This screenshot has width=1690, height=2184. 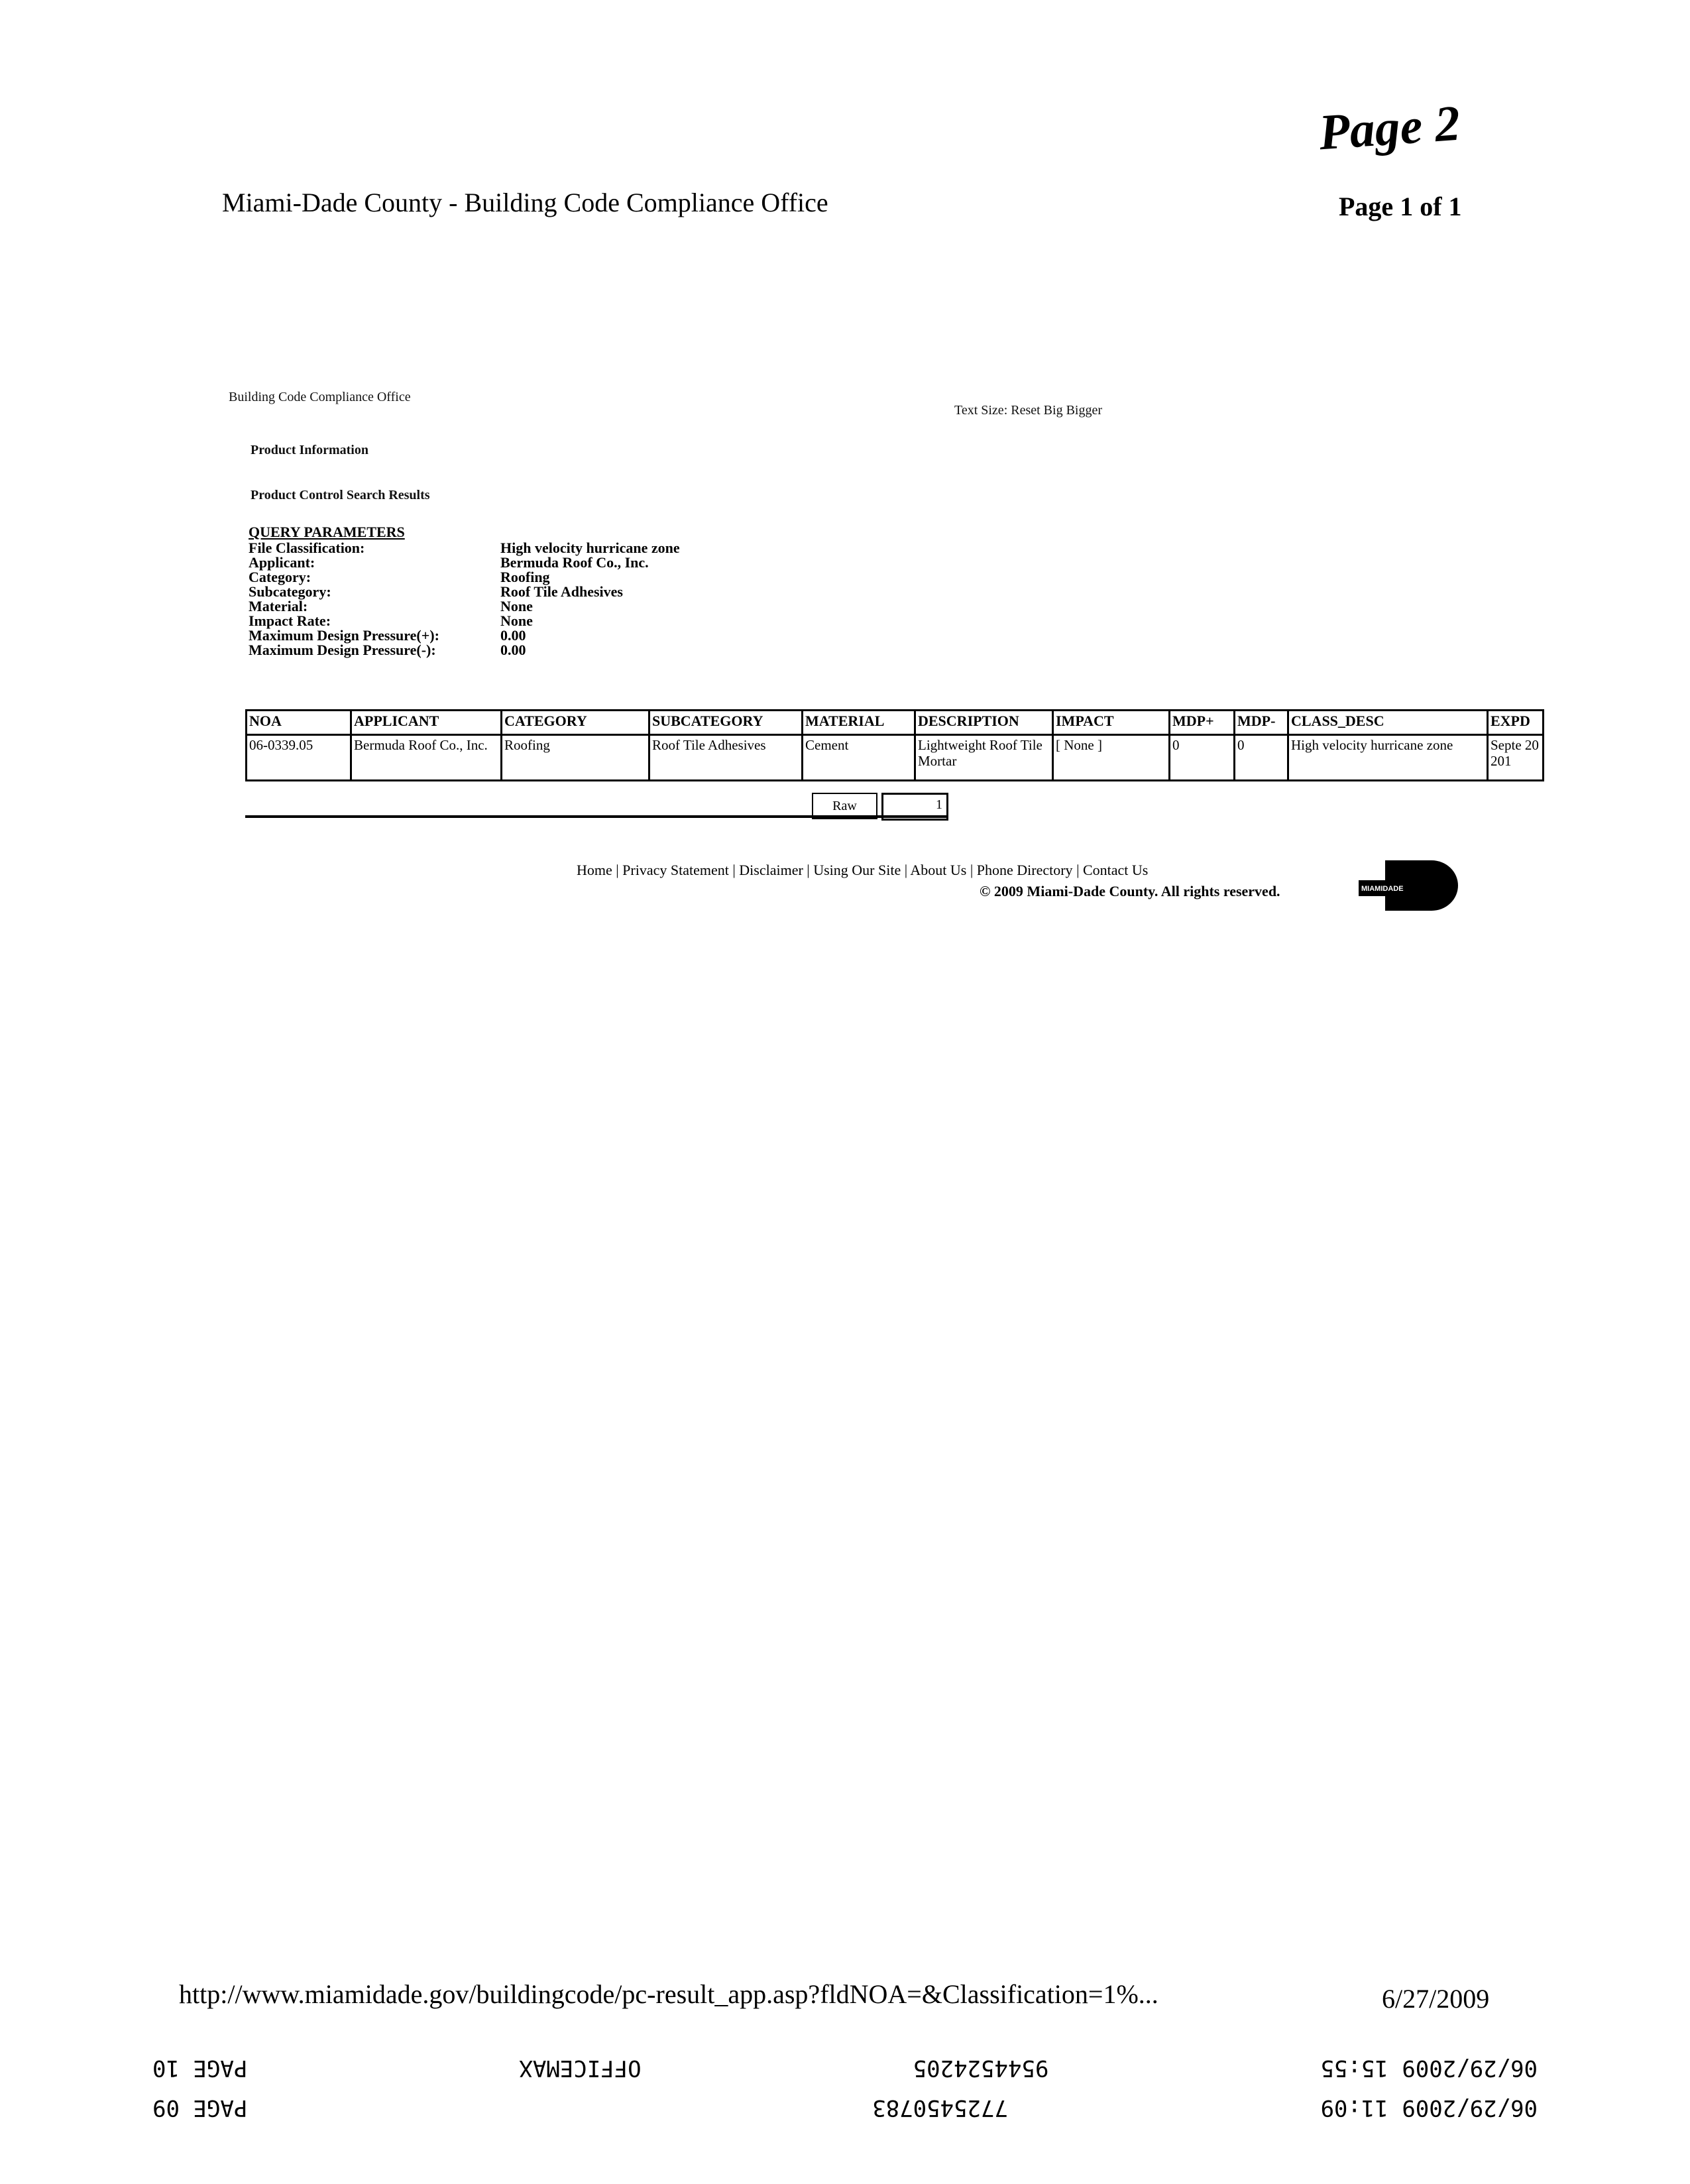 What do you see at coordinates (858, 722) in the screenshot?
I see `column-header: MATERIAL` at bounding box center [858, 722].